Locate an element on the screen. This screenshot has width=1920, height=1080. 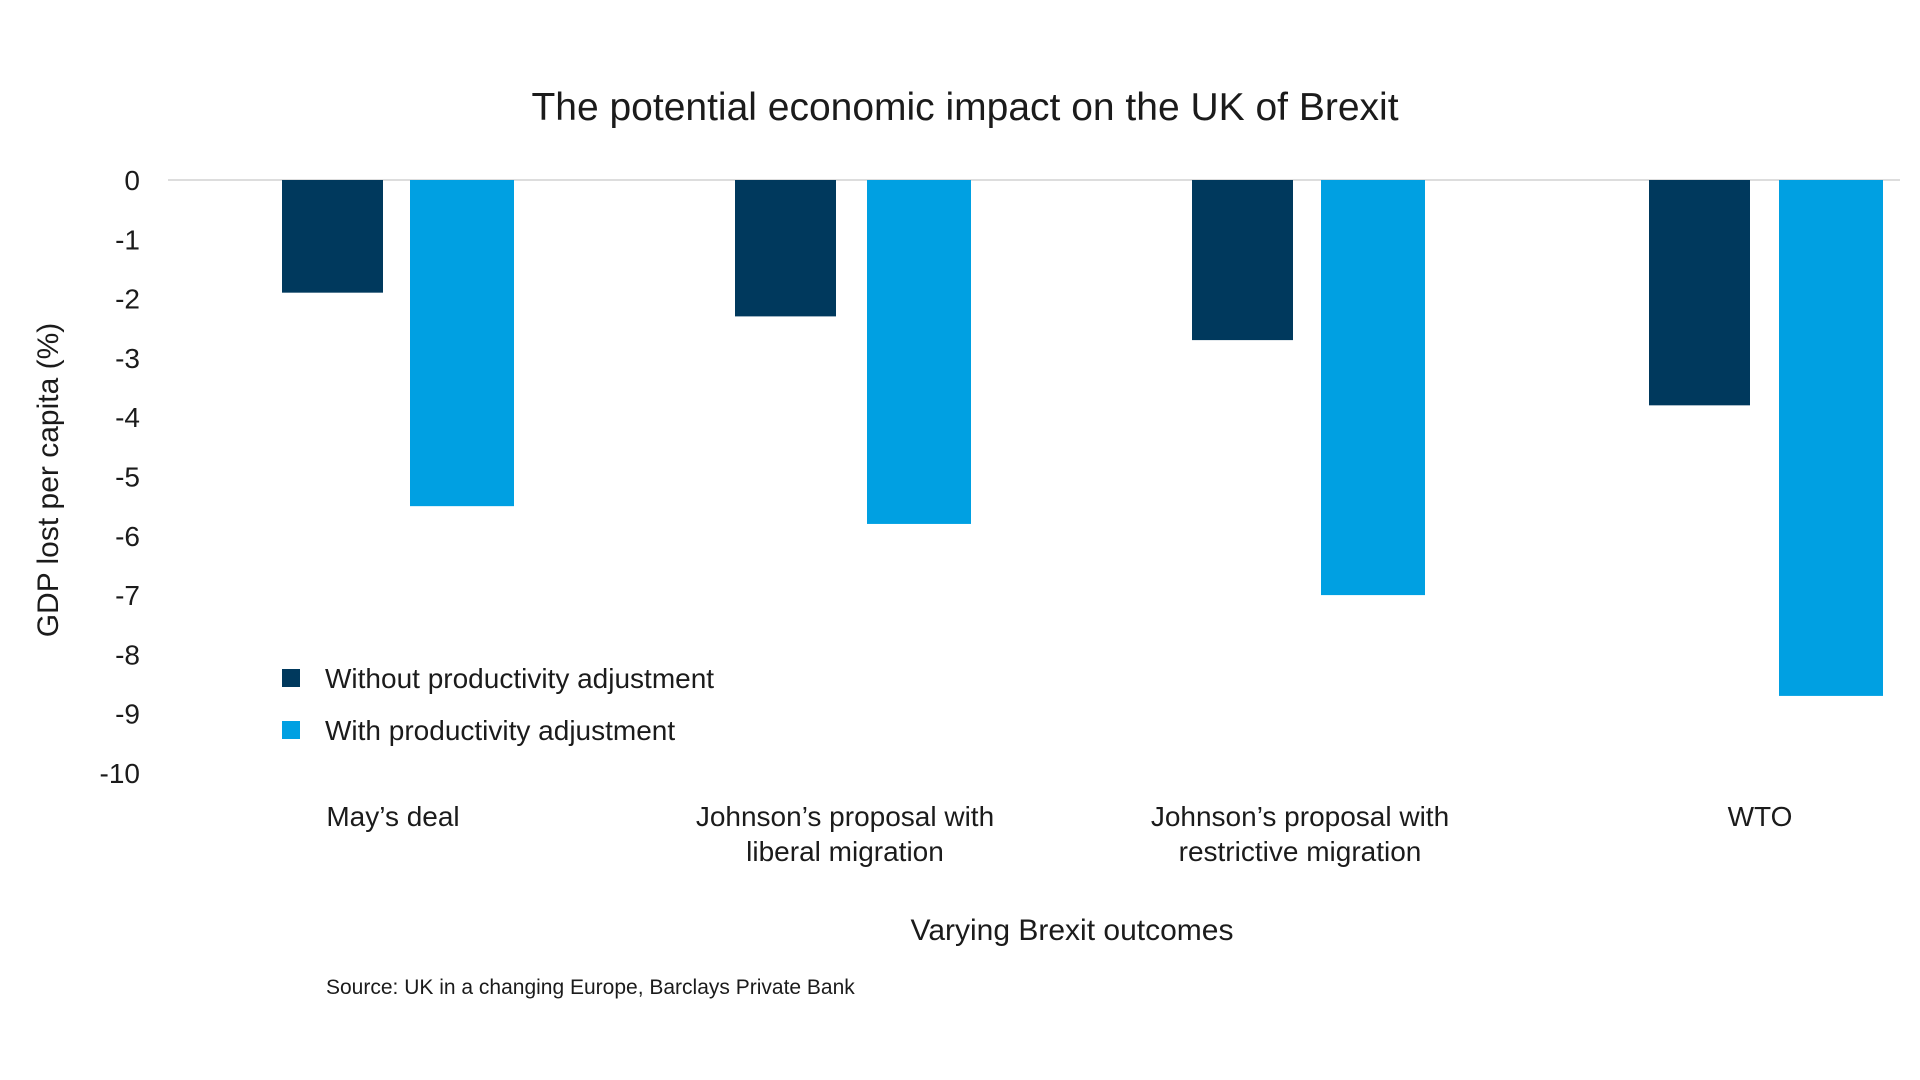
legend-label: With productivity adjustment is located at coordinates (500, 730).